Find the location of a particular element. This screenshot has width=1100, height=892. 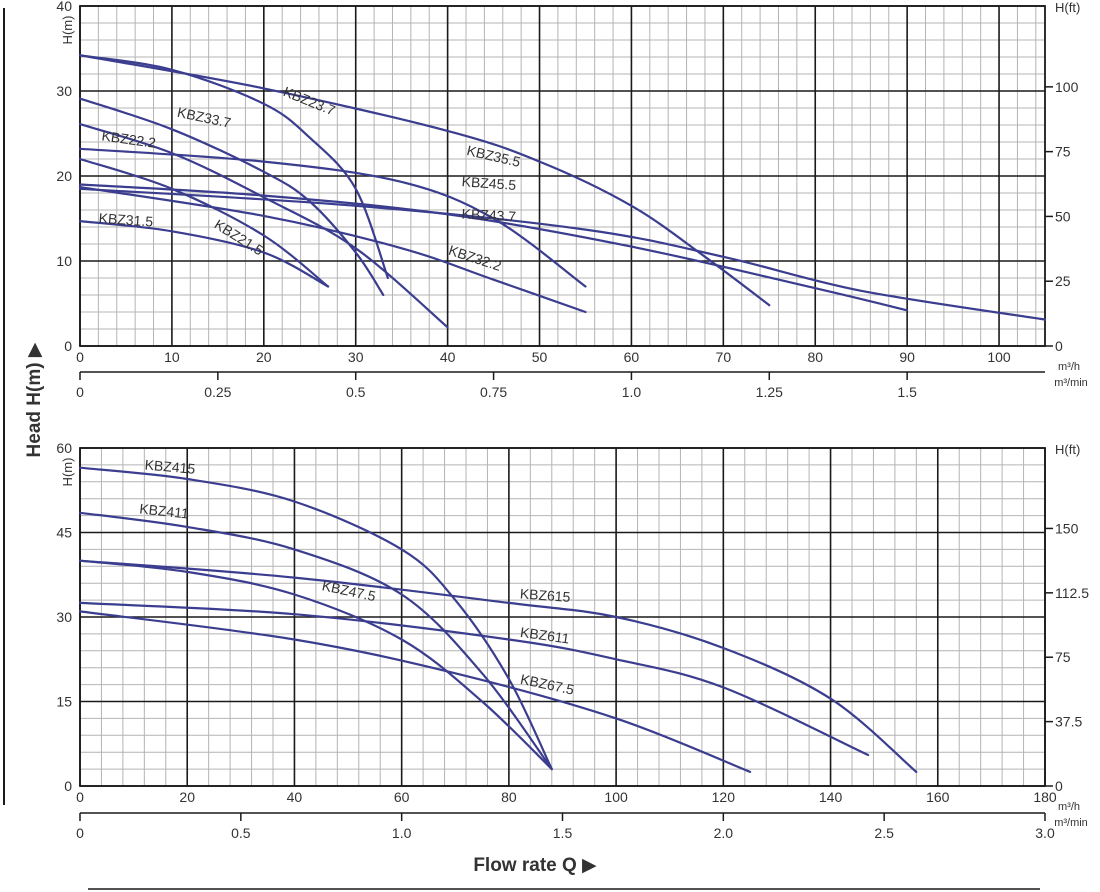

y-tick-label: 45 is located at coordinates (64, 533).